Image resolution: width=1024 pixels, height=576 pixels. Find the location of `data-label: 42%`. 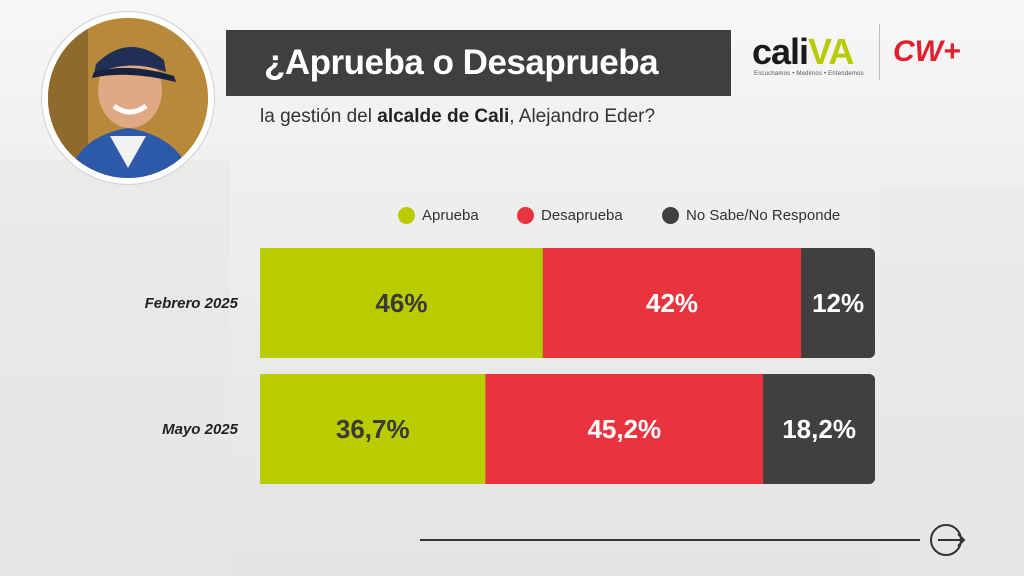

data-label: 42% is located at coordinates (672, 303).